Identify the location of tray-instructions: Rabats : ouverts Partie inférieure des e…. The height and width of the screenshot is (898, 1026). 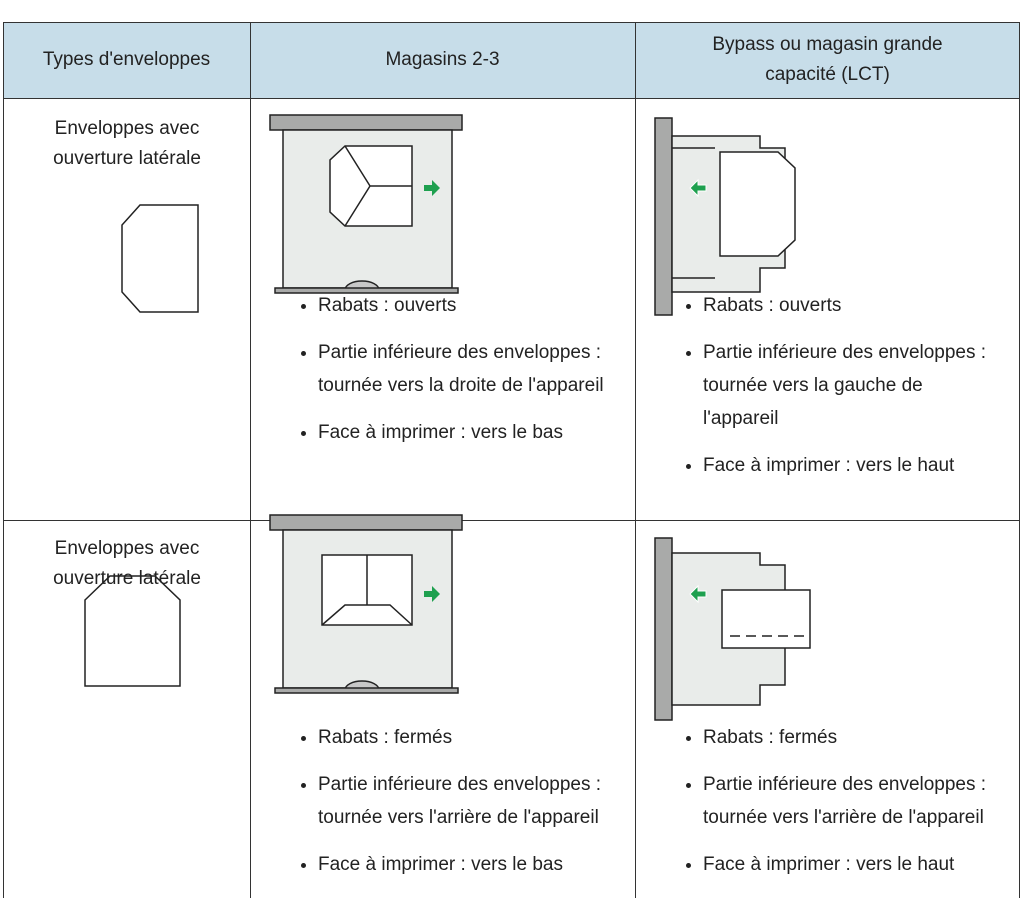
(454, 376).